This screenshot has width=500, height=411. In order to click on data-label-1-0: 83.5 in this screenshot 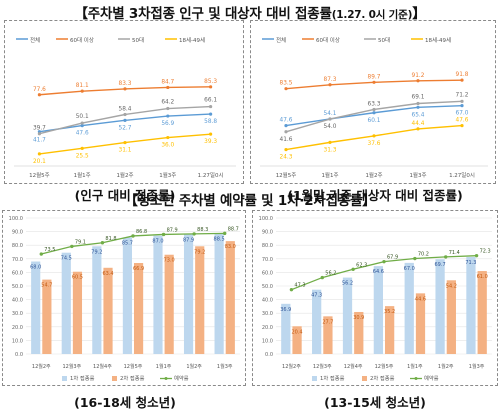, I will do `click(286, 84)`.